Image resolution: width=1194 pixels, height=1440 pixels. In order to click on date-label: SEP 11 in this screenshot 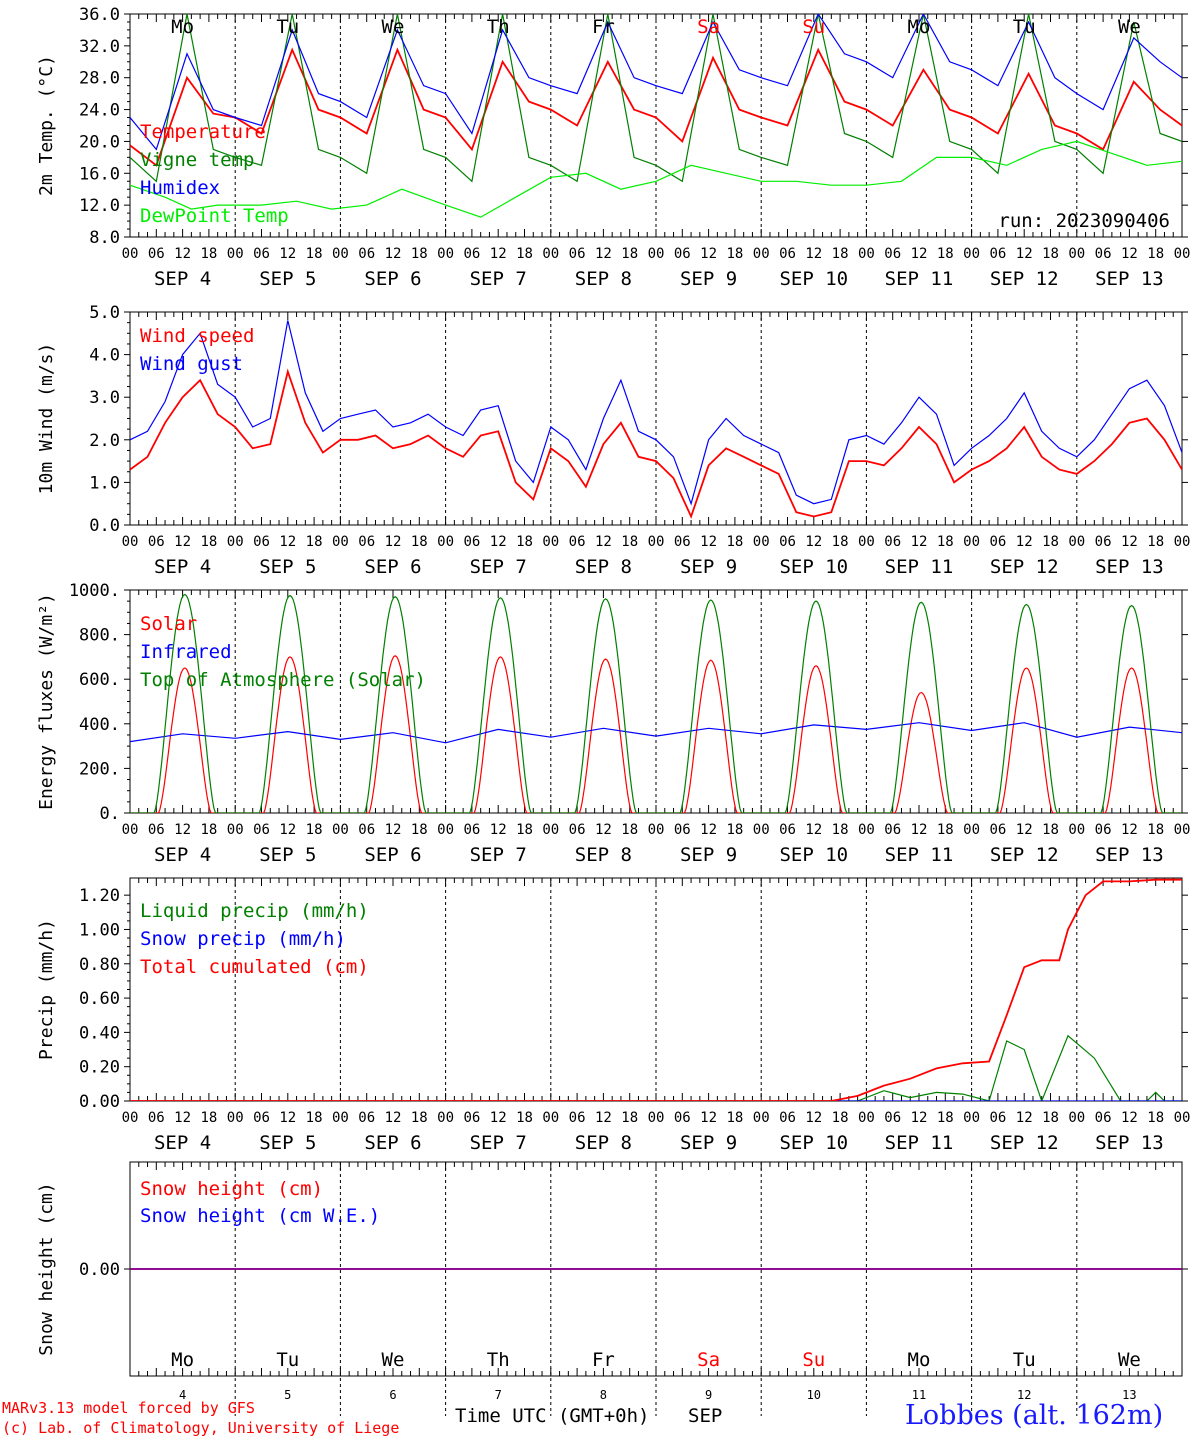, I will do `click(919, 1143)`.